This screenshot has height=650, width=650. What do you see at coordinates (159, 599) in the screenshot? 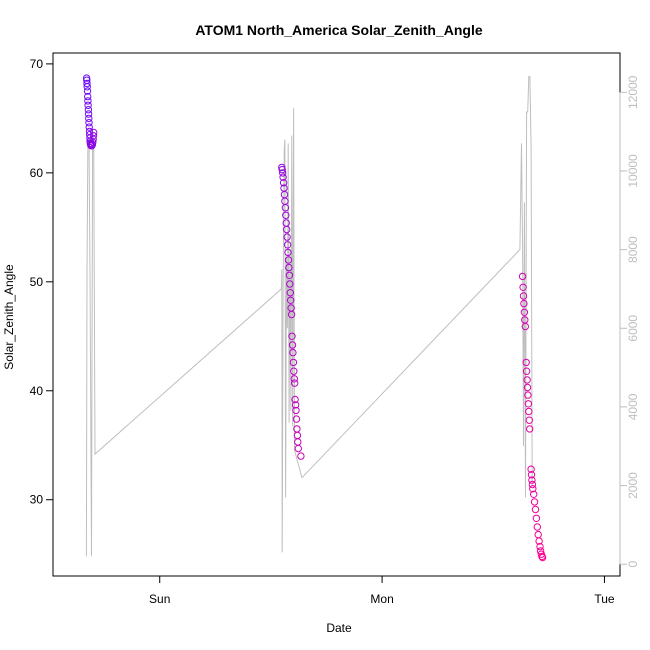
I see `x-tick-label: Sun` at bounding box center [159, 599].